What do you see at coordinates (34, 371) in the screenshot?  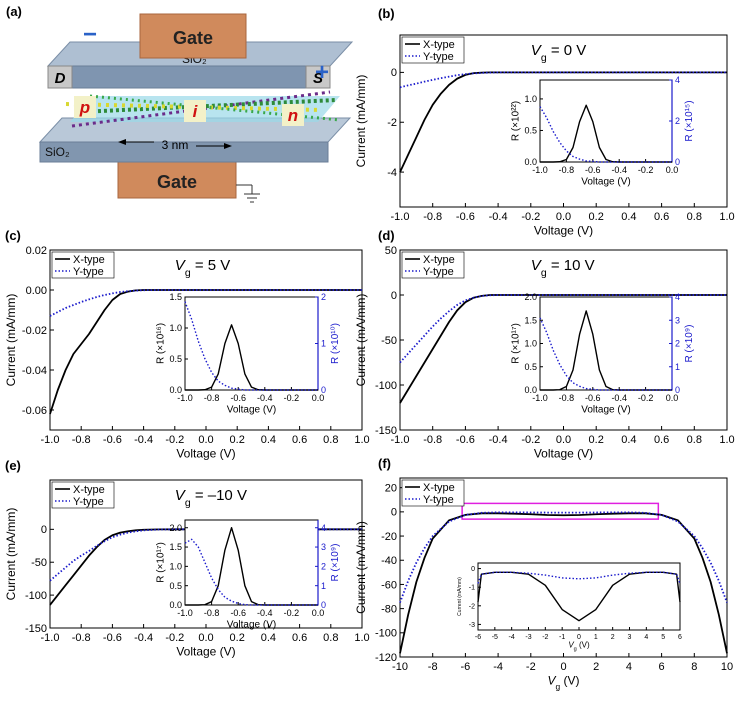 I see `y-tick-label: -0.04` at bounding box center [34, 371].